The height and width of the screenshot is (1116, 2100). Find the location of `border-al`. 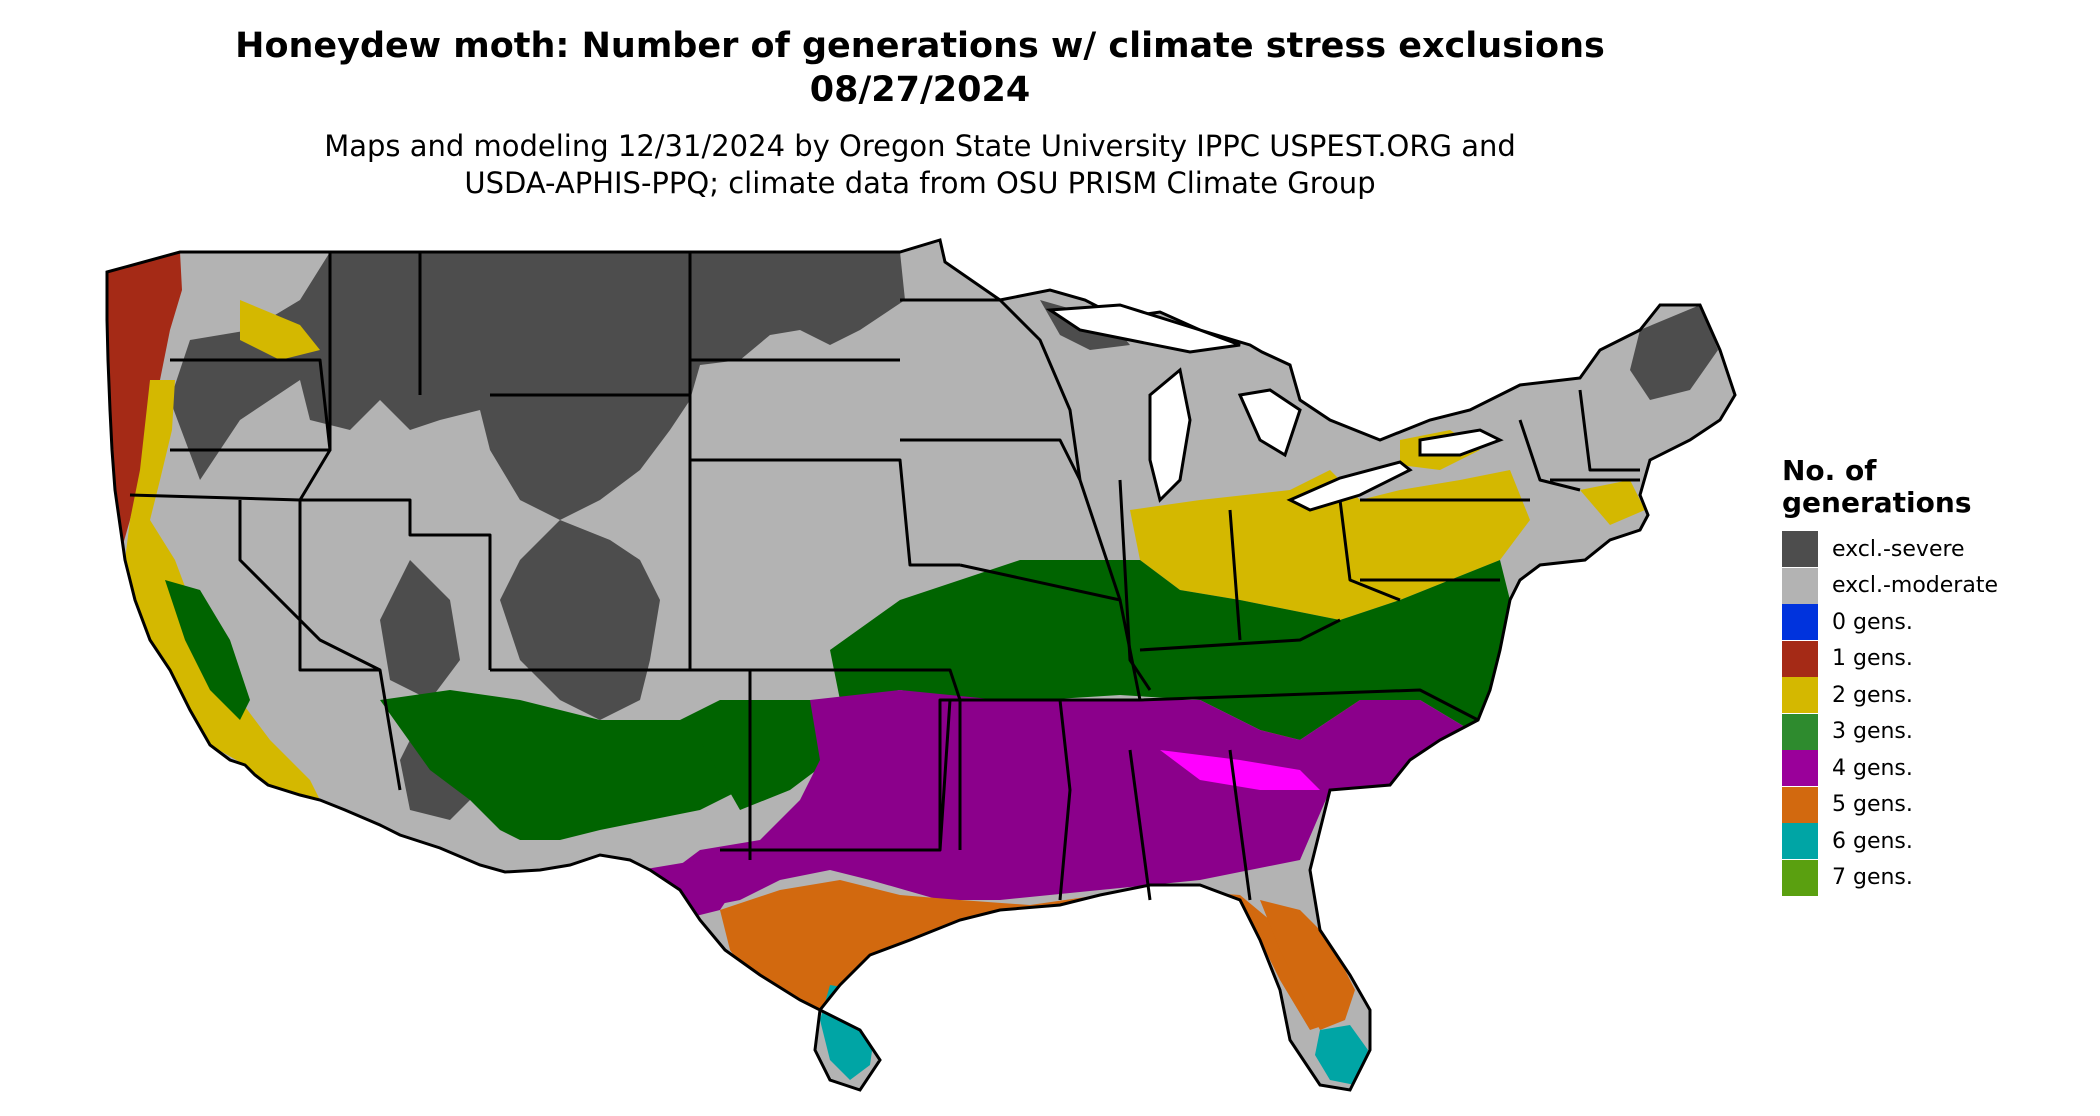

border-al is located at coordinates (1140, 825).